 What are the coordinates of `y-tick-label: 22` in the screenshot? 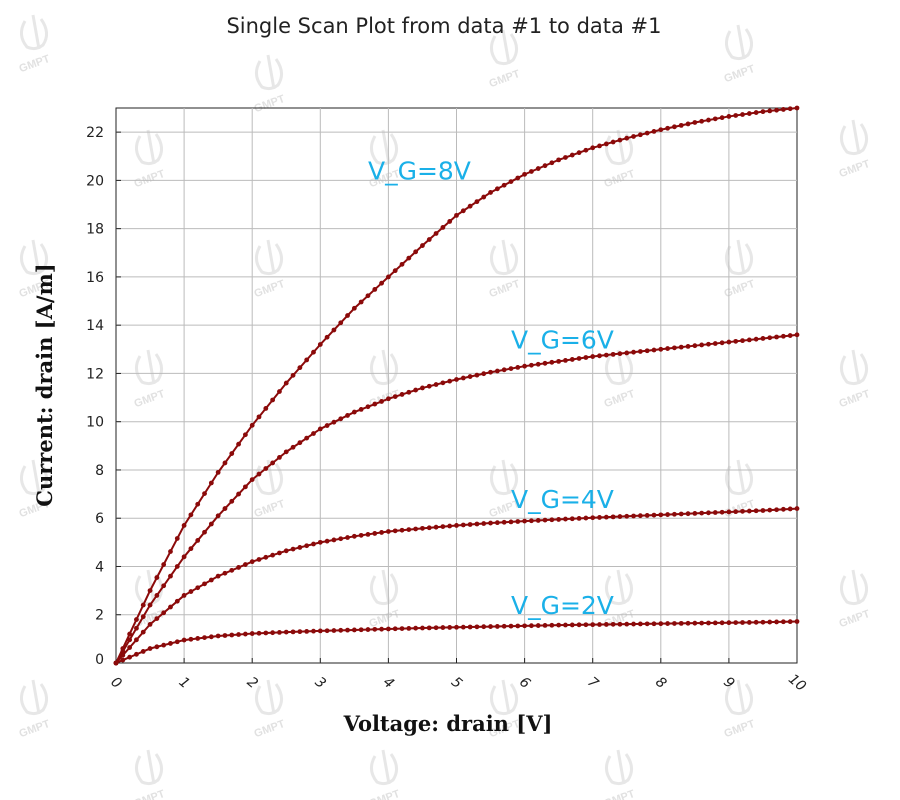 It's located at (95, 133).